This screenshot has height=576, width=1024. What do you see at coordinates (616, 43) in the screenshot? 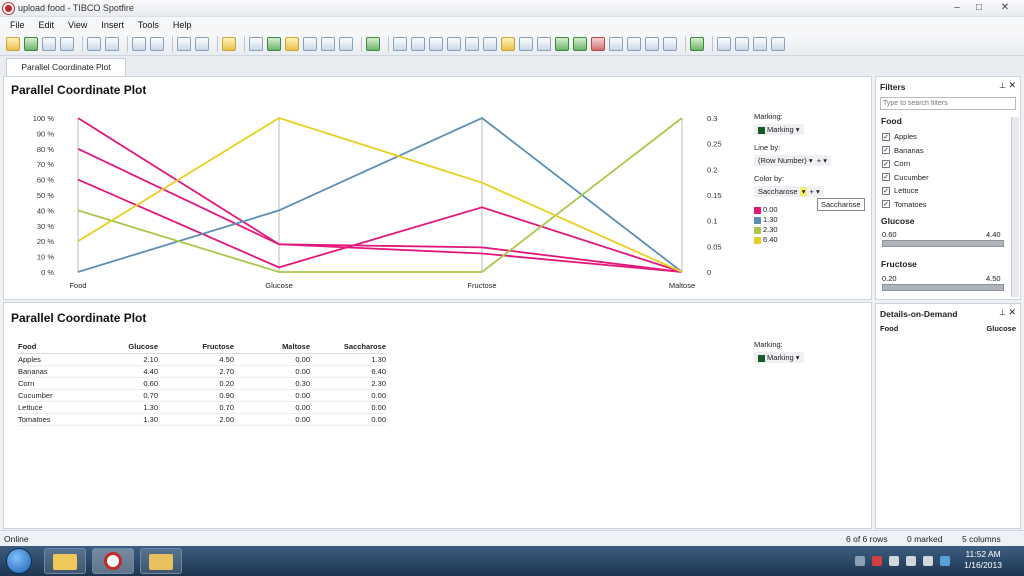
I see `parallel-plot-icon` at bounding box center [616, 43].